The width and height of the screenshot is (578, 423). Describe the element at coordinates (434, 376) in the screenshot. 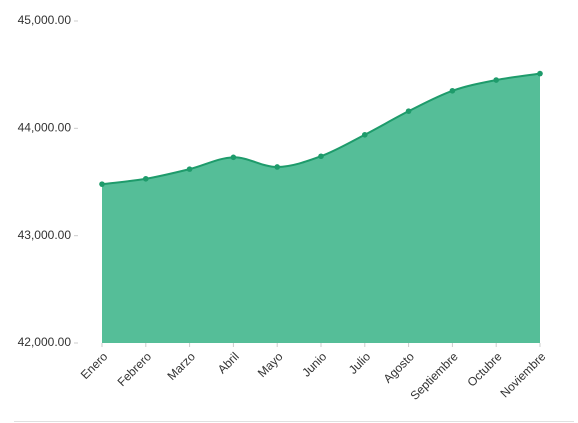

I see `x-tick-label: Septiembre` at that location.